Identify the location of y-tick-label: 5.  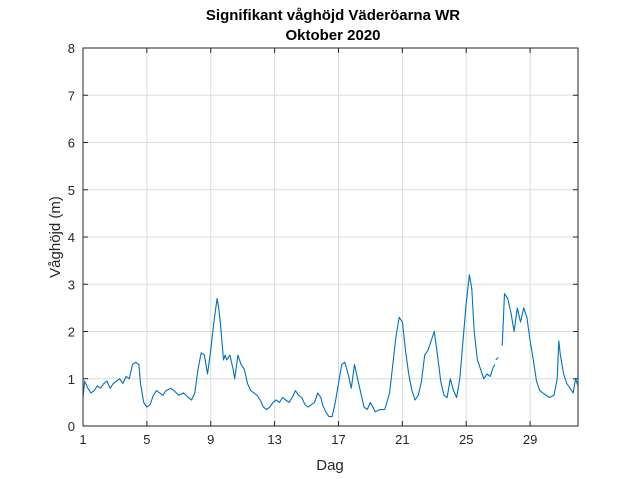
(71, 190).